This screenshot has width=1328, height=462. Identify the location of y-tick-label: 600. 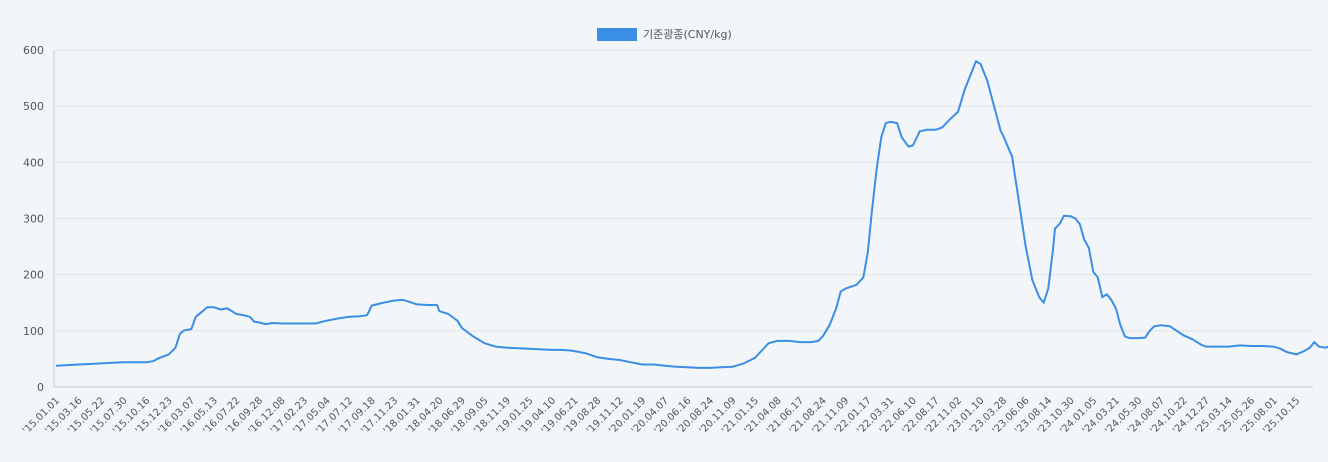
(33, 50).